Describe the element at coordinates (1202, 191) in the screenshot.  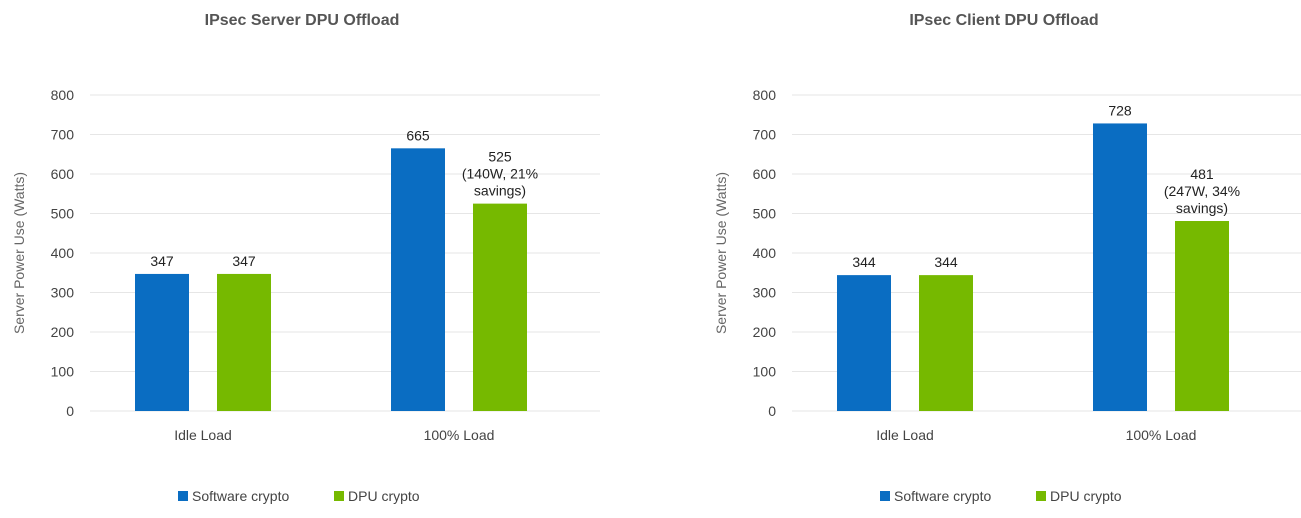
I see `data-label: (247W, 34%` at that location.